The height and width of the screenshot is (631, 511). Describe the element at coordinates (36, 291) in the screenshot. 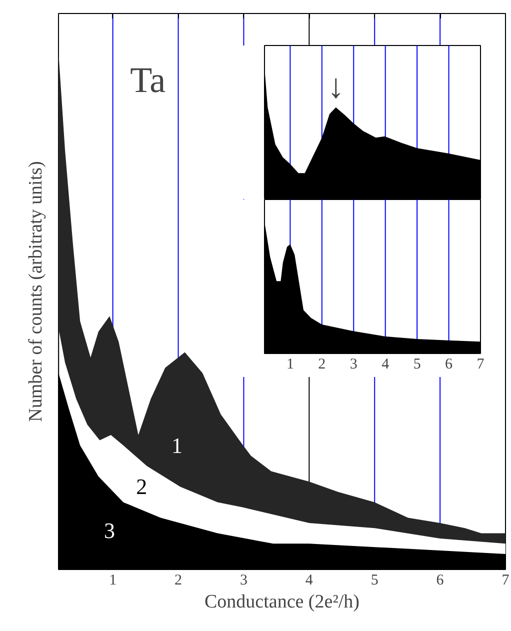

I see `y-axis-title: Number of counts (arbitraty units)` at that location.